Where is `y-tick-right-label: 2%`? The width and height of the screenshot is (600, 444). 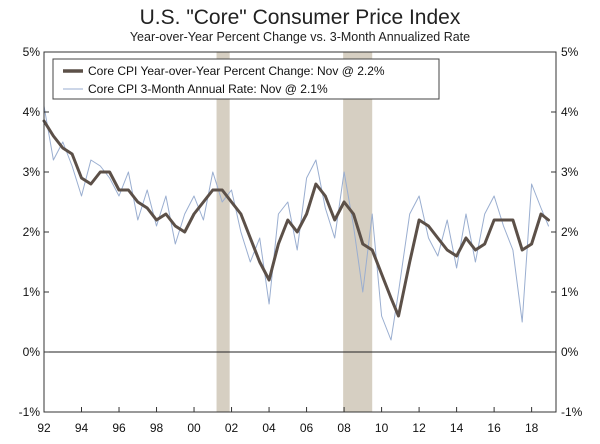 y-tick-right-label: 2% is located at coordinates (570, 232).